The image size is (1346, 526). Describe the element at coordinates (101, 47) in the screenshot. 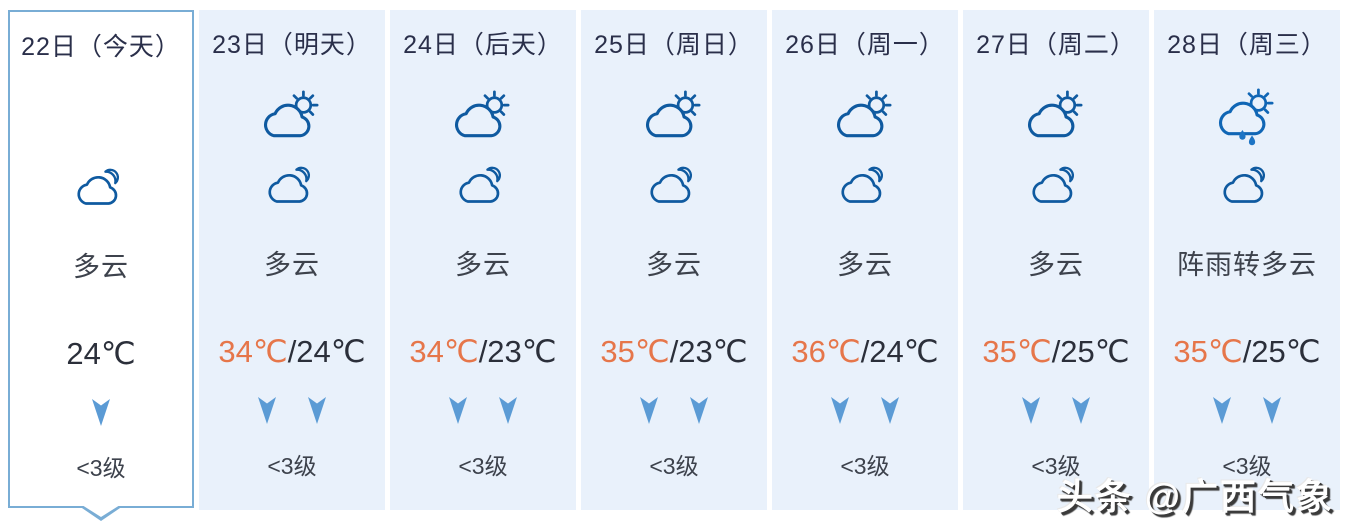

I see `date-label: 22日（今天）` at that location.